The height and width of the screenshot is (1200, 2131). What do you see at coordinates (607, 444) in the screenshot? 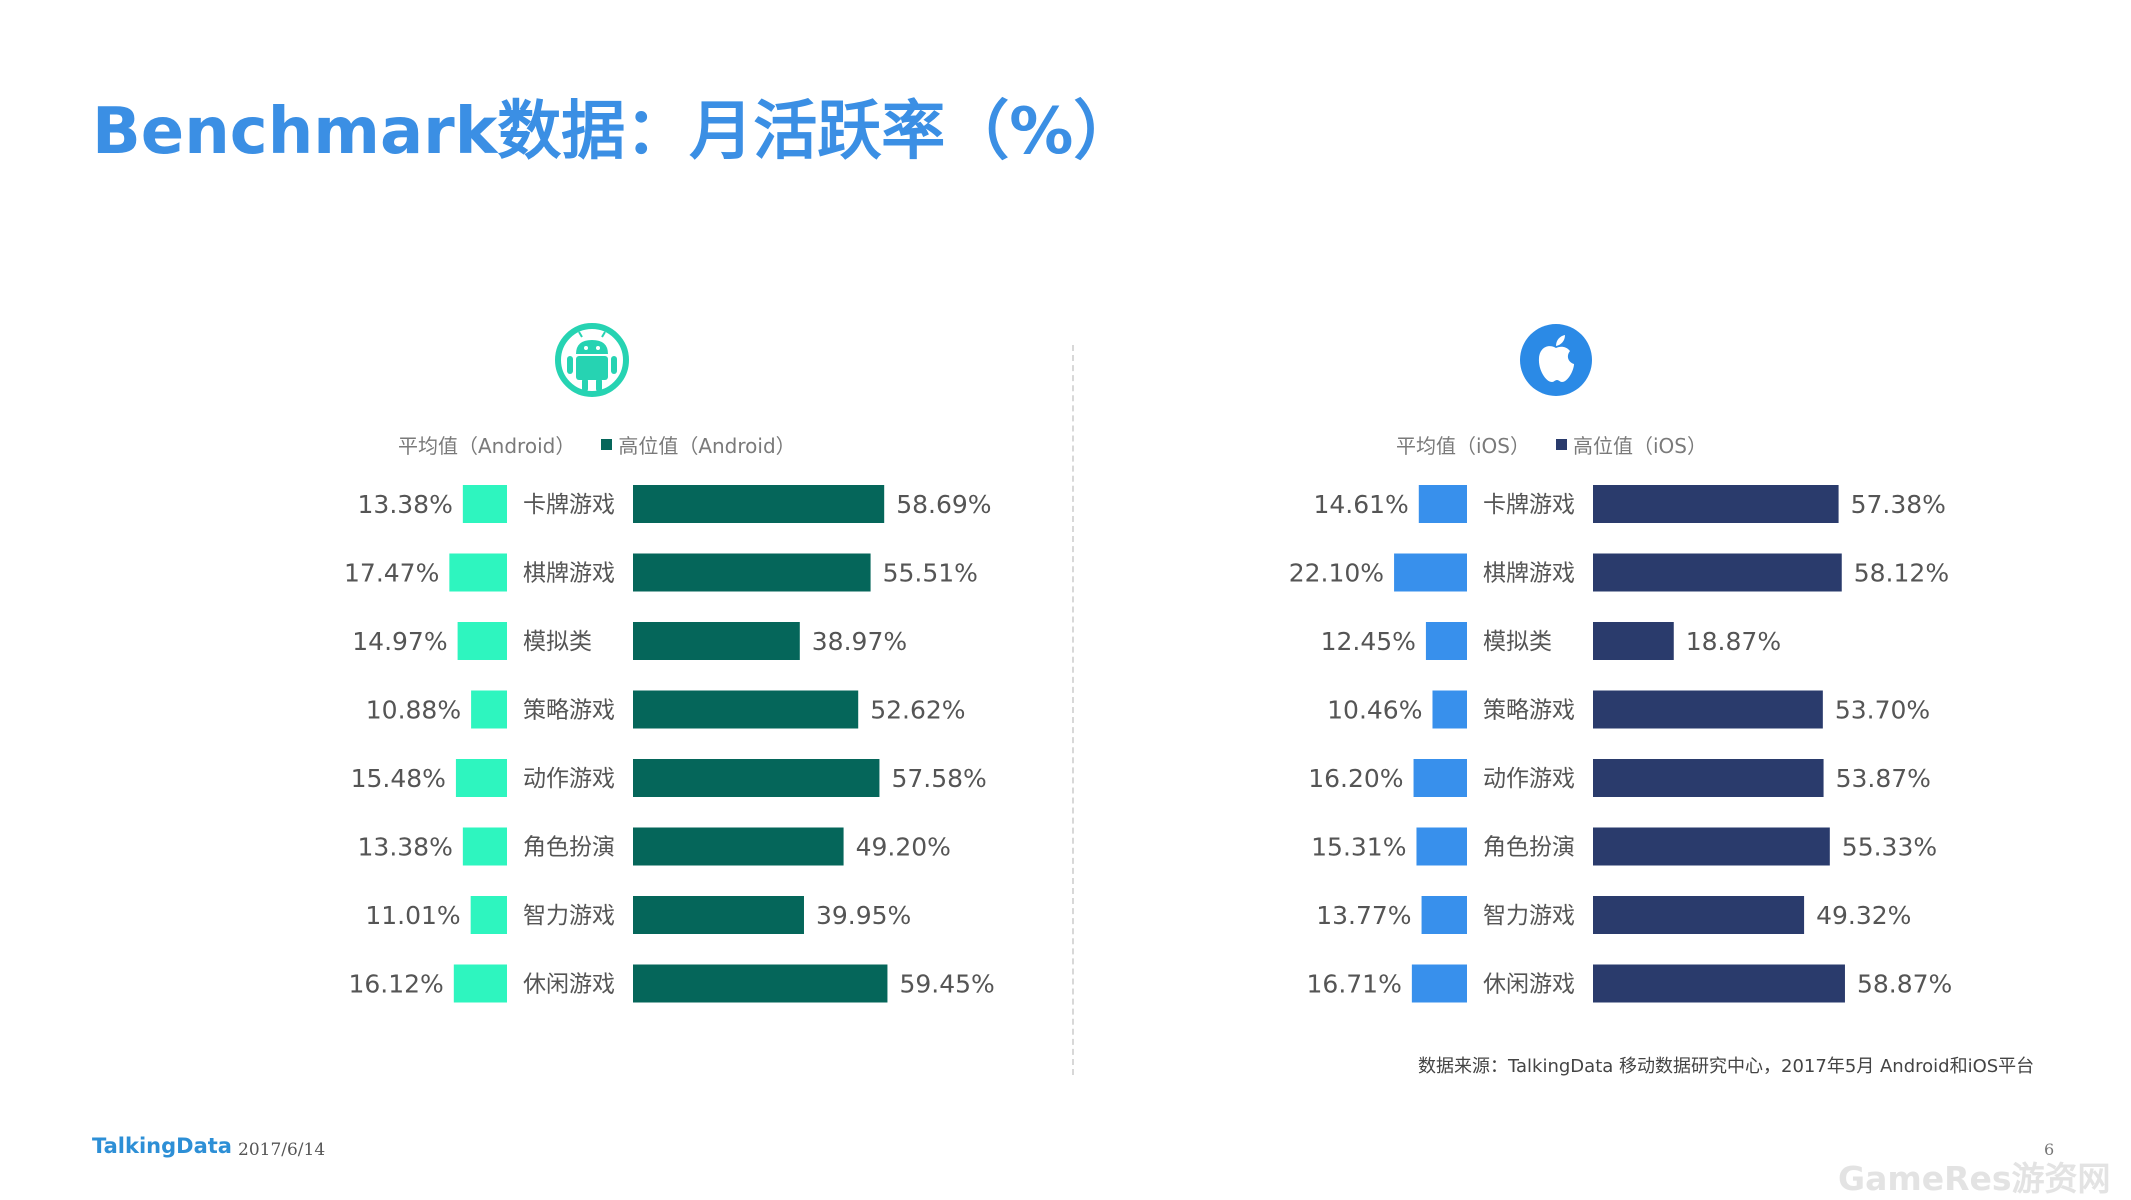
I see `legend-android-high-swatch` at bounding box center [607, 444].